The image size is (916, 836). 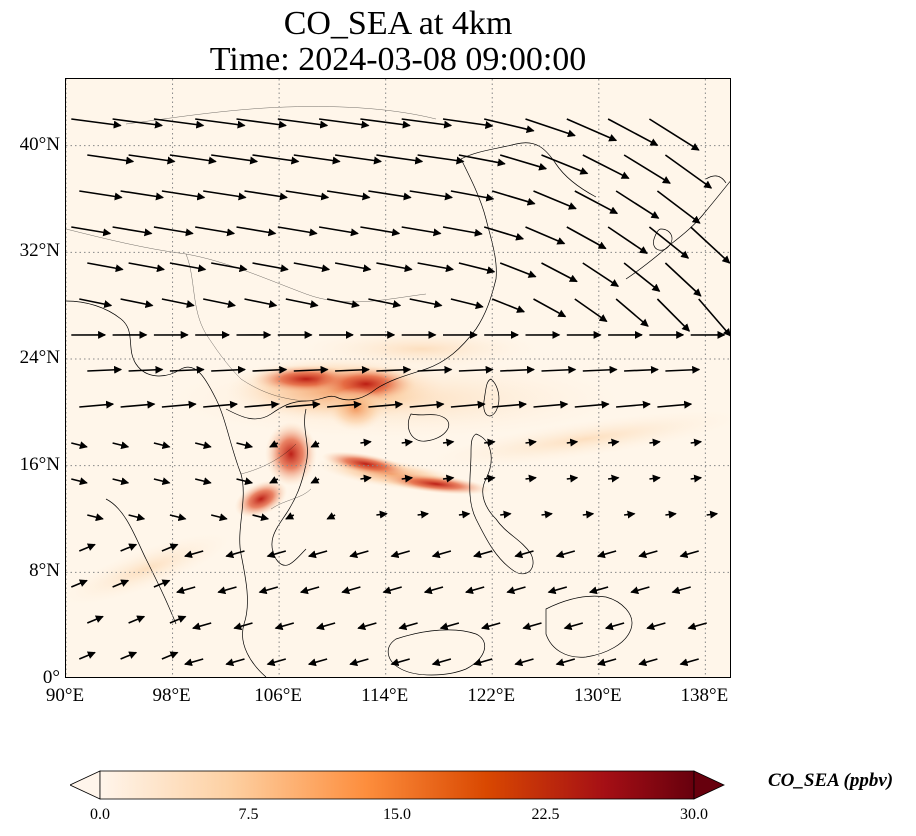 What do you see at coordinates (545, 814) in the screenshot?
I see `colorbar-tick-label: 22.5` at bounding box center [545, 814].